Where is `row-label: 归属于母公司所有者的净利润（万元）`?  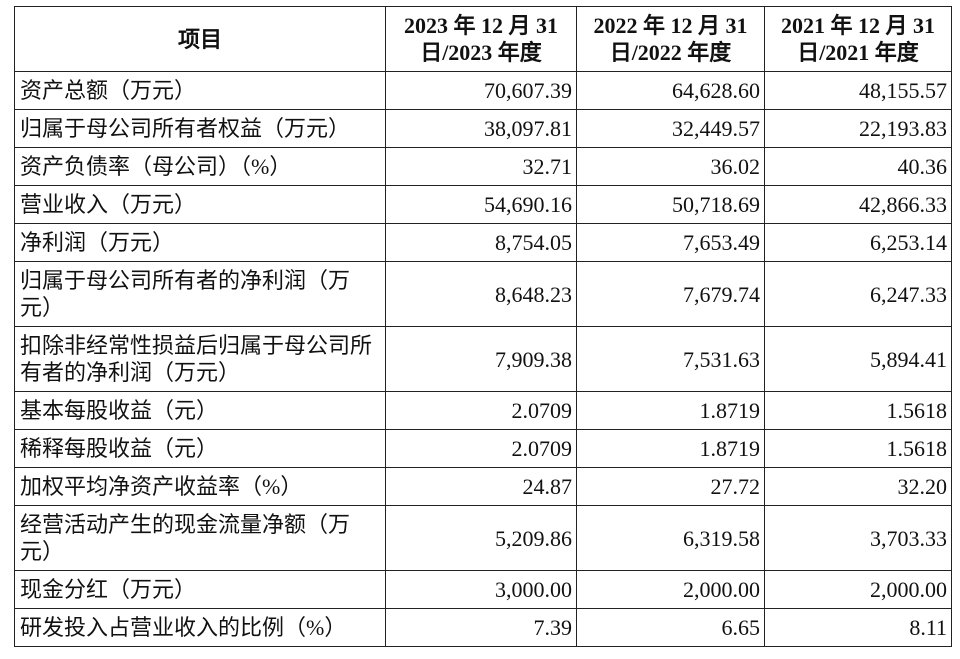
row-label: 归属于母公司所有者的净利润（万元） is located at coordinates (200, 294).